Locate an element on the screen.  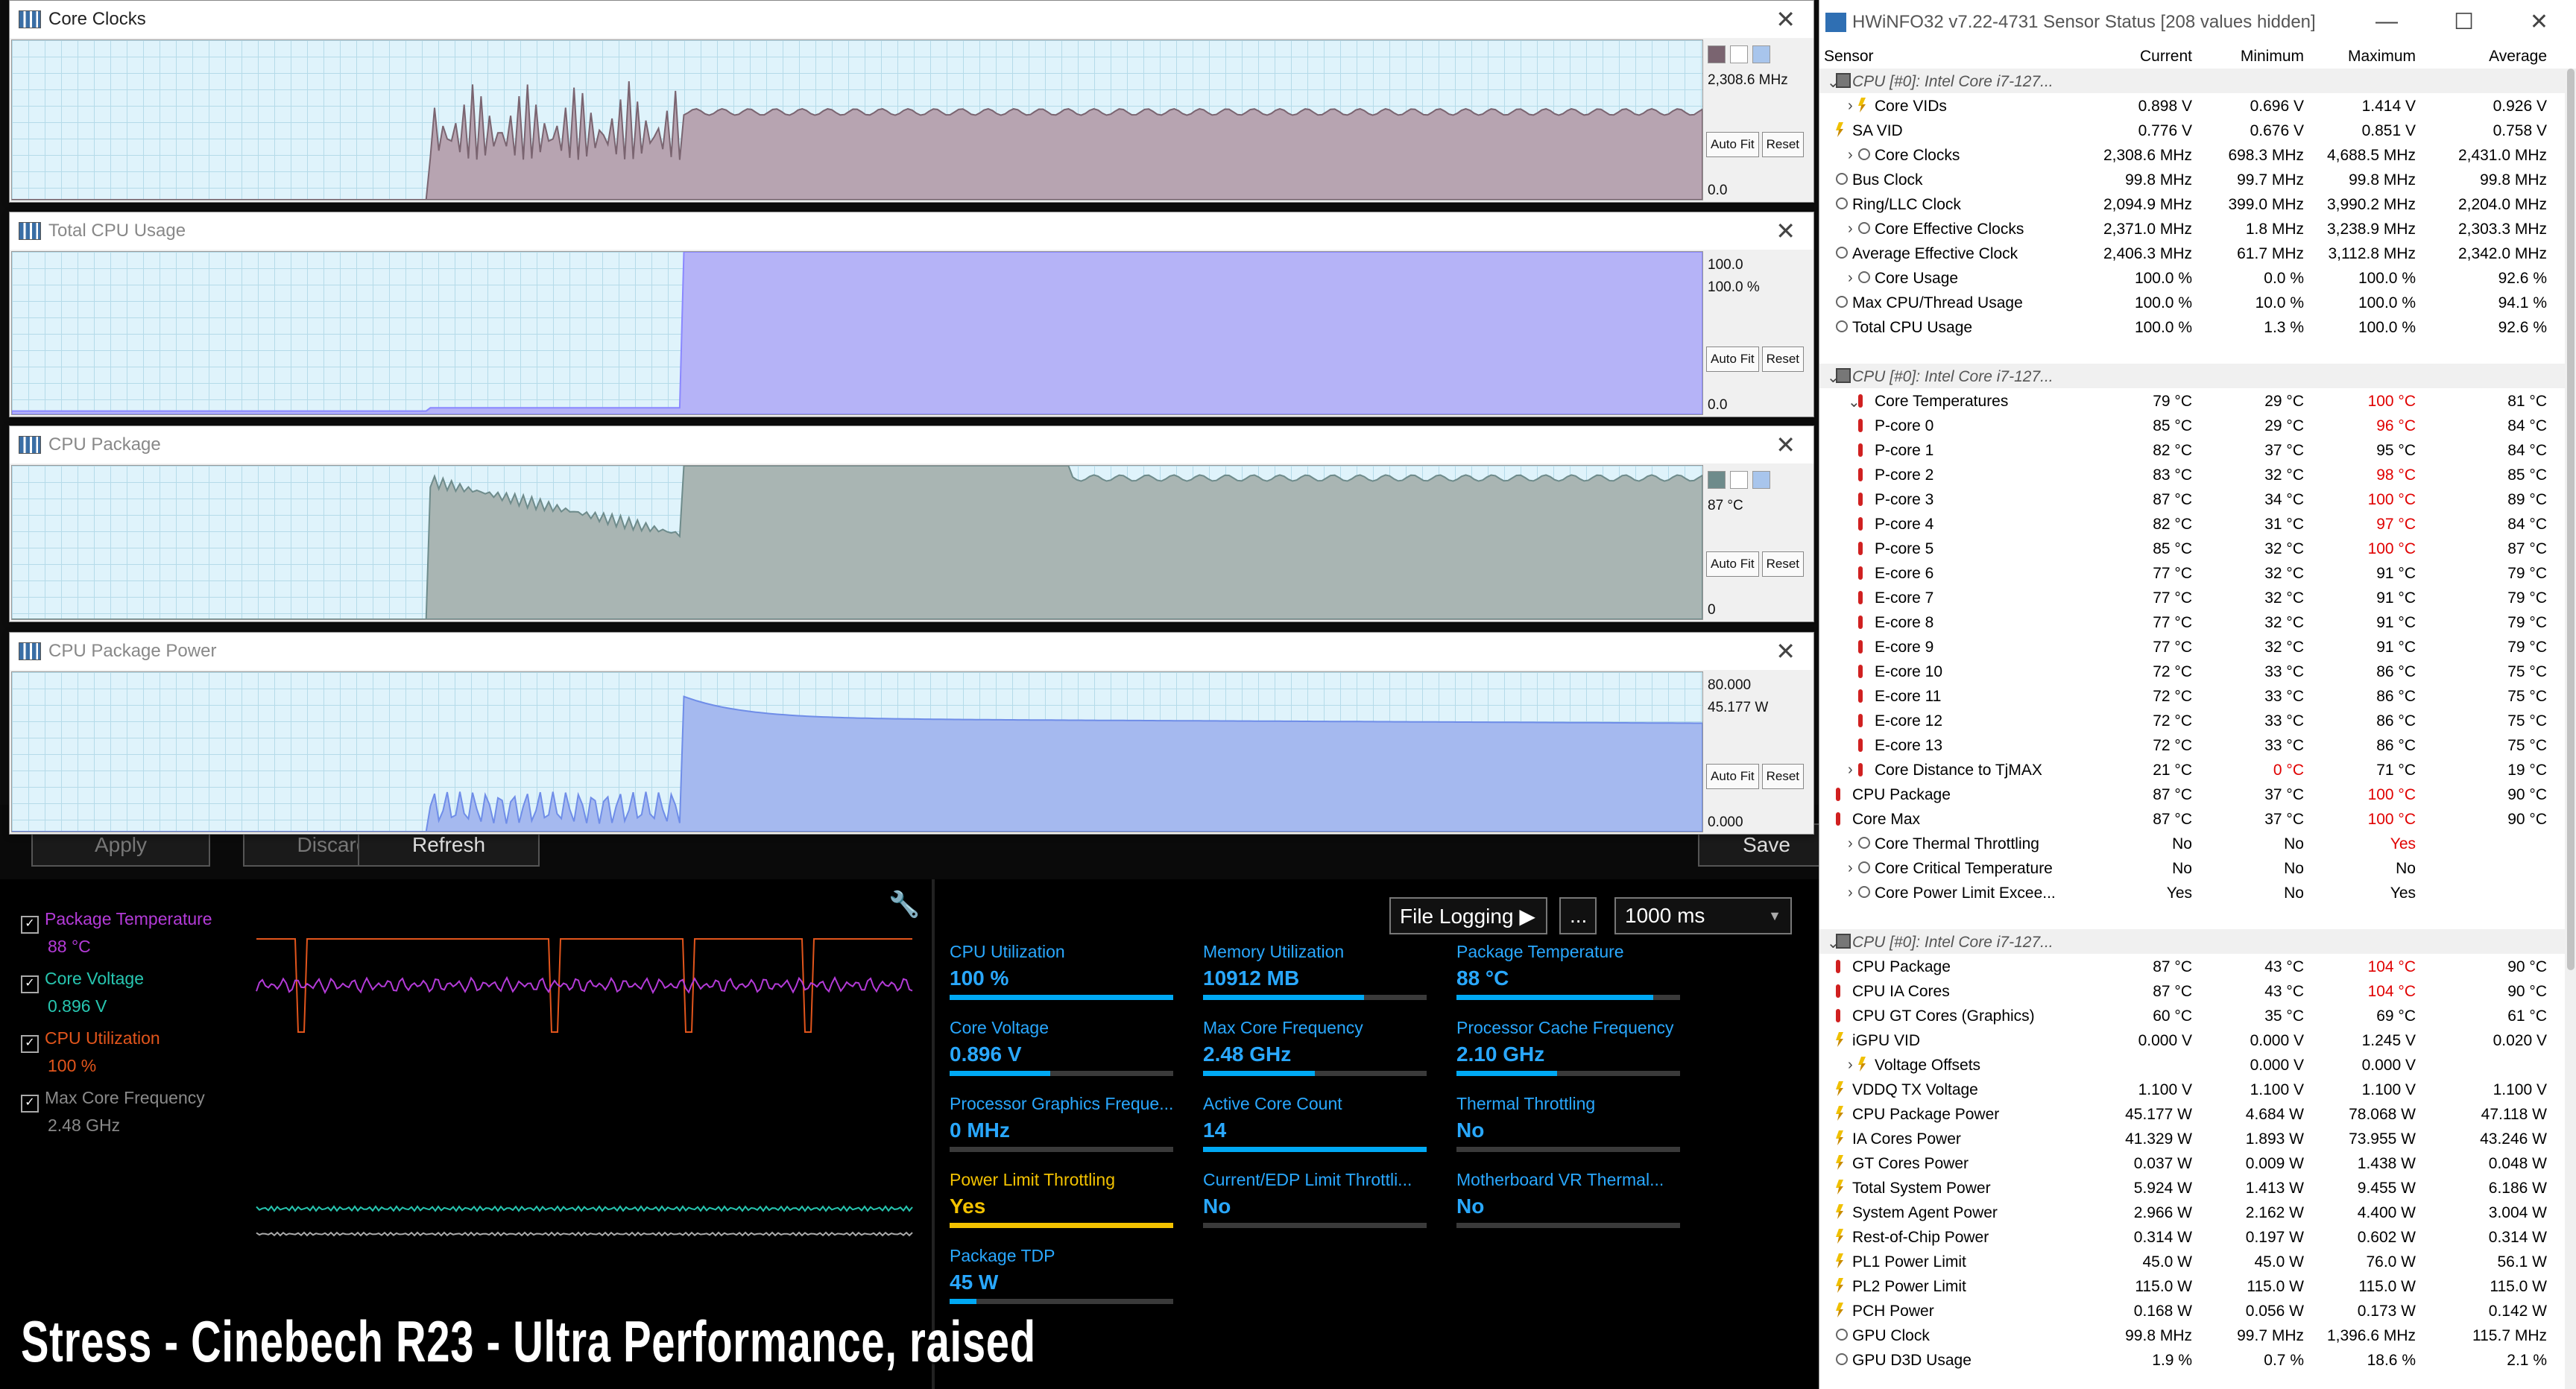
minimum-value: 32 °C is located at coordinates (2284, 598).